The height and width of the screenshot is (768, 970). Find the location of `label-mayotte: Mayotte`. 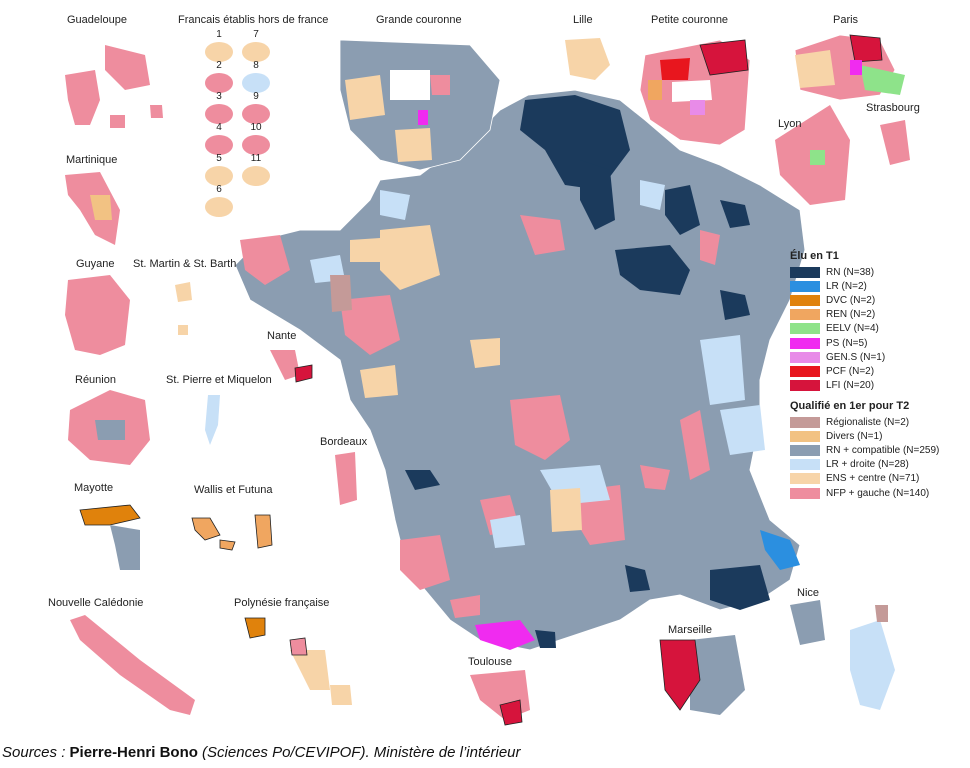

label-mayotte: Mayotte is located at coordinates (94, 488).